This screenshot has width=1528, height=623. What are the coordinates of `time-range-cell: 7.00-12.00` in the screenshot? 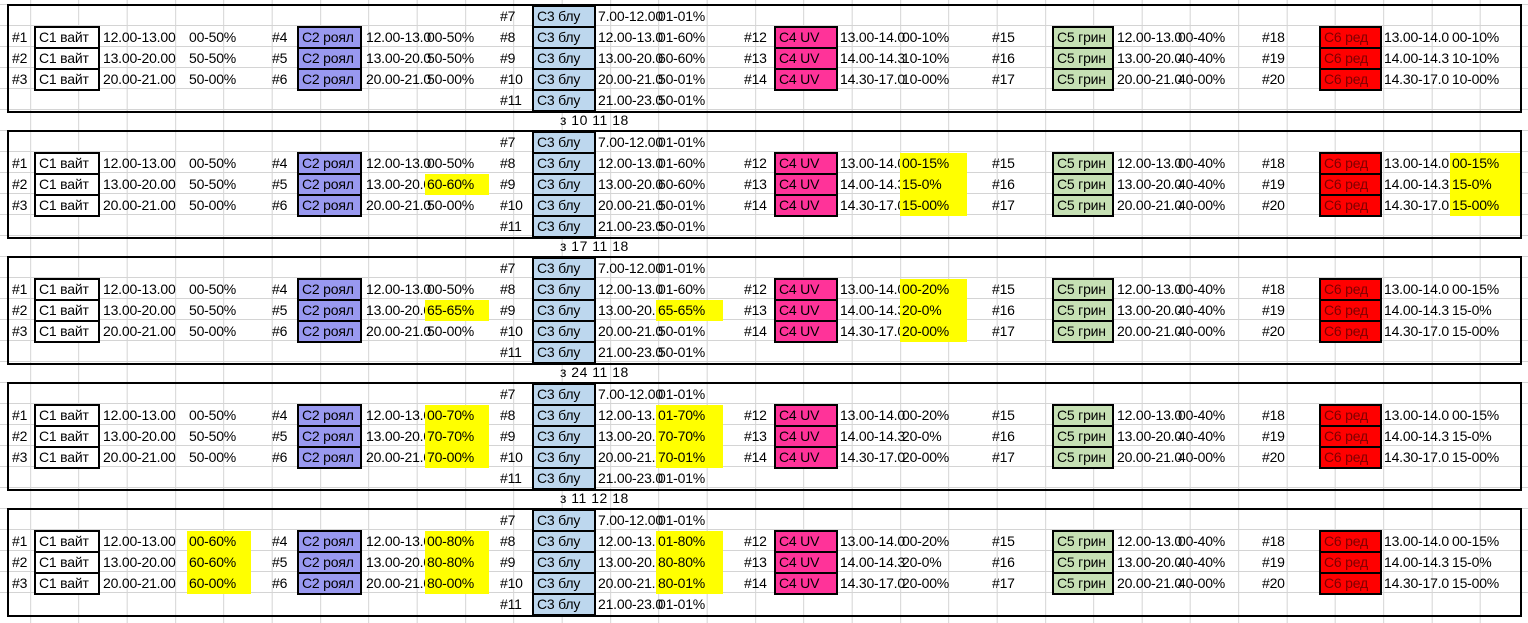 It's located at (630, 394).